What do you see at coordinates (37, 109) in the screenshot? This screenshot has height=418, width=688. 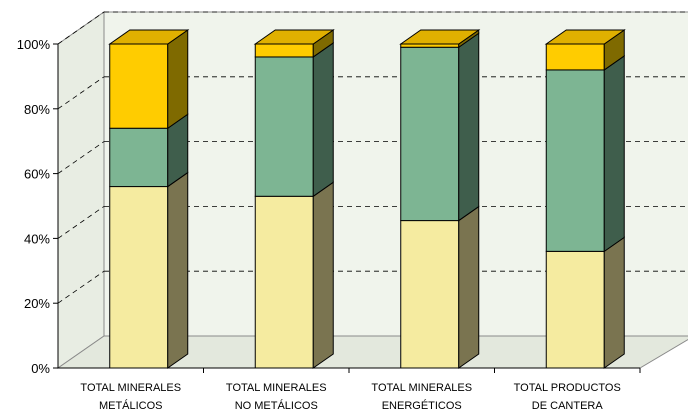 I see `y-tick-label: 80%` at bounding box center [37, 109].